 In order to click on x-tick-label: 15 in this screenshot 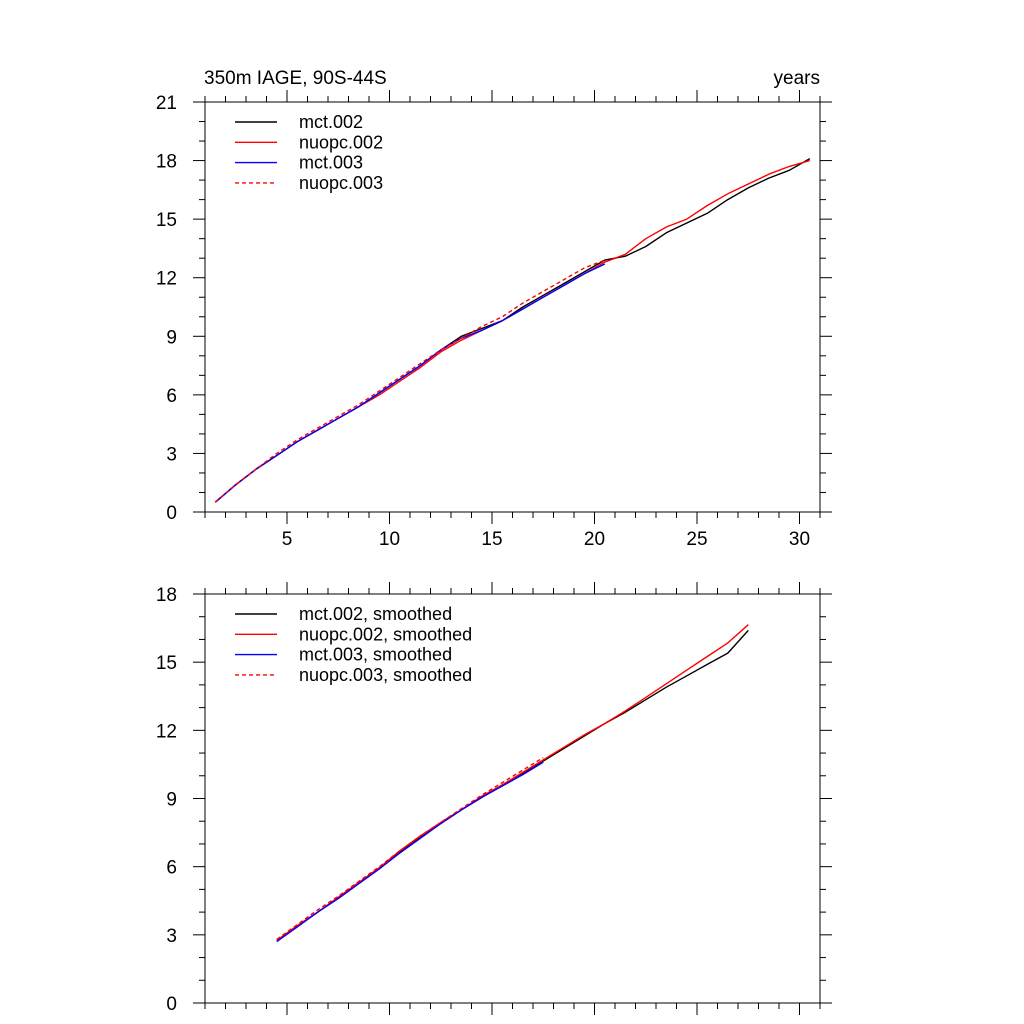, I will do `click(491, 539)`.